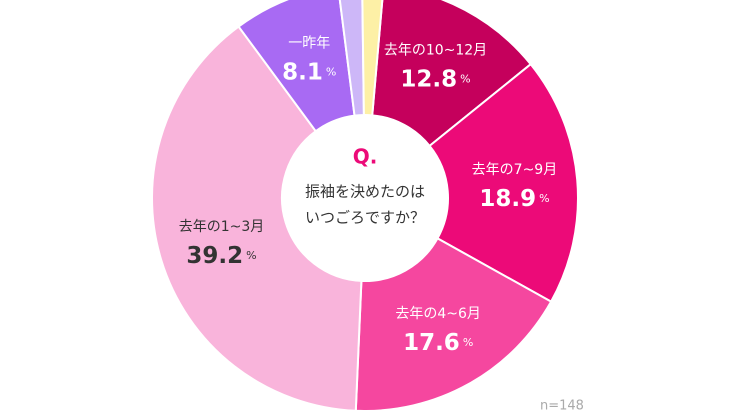 The height and width of the screenshot is (410, 730). Describe the element at coordinates (309, 44) in the screenshot. I see `slice-label: 一昨年` at that location.